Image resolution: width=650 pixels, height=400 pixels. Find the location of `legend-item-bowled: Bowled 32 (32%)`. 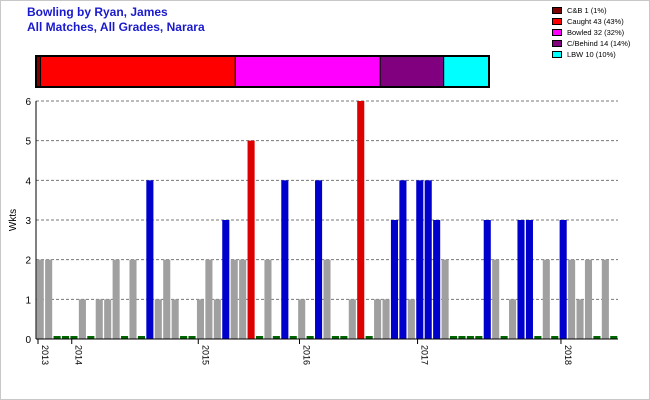

legend-item-bowled: Bowled 32 (32%) is located at coordinates (591, 32).